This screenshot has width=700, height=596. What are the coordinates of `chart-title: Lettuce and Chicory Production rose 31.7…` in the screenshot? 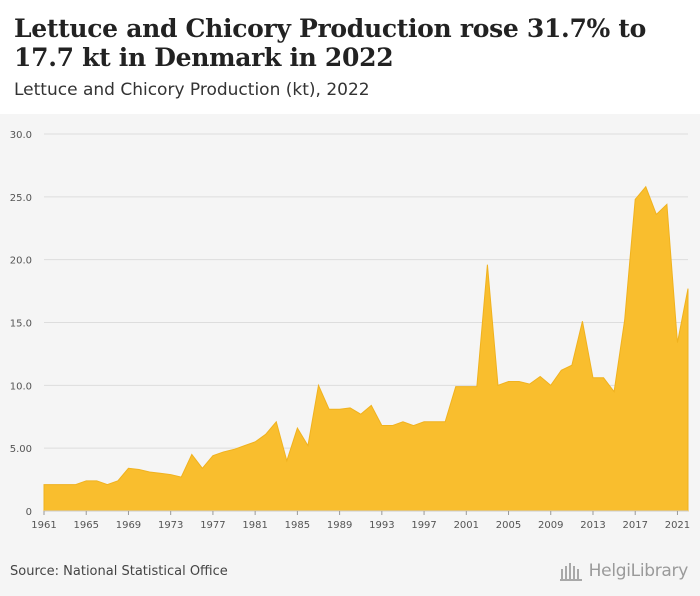 It's located at (330, 43).